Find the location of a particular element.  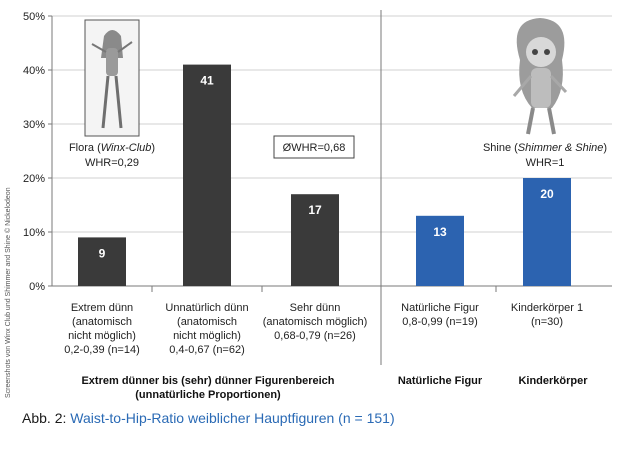

avg-whr-box is located at coordinates (314, 147).